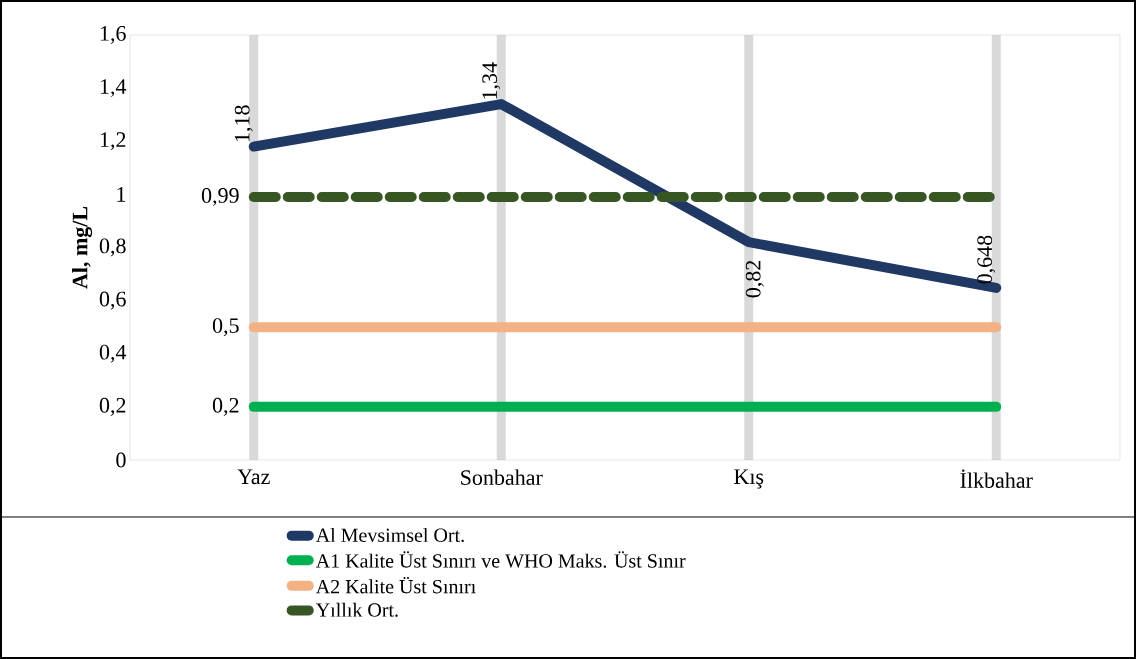  What do you see at coordinates (986, 259) in the screenshot?
I see `data-label: 0,648` at bounding box center [986, 259].